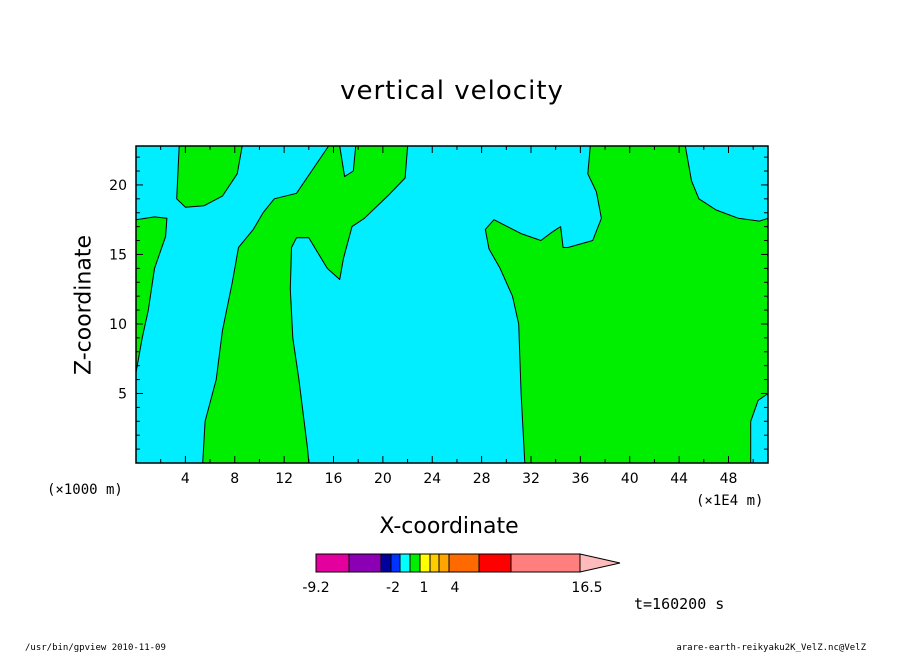  Describe the element at coordinates (383, 479) in the screenshot. I see `x-tick-label: 20` at that location.